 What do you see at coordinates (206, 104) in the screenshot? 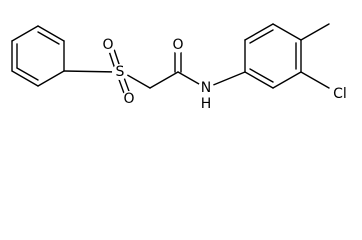
I see `atom-label: H` at bounding box center [206, 104].